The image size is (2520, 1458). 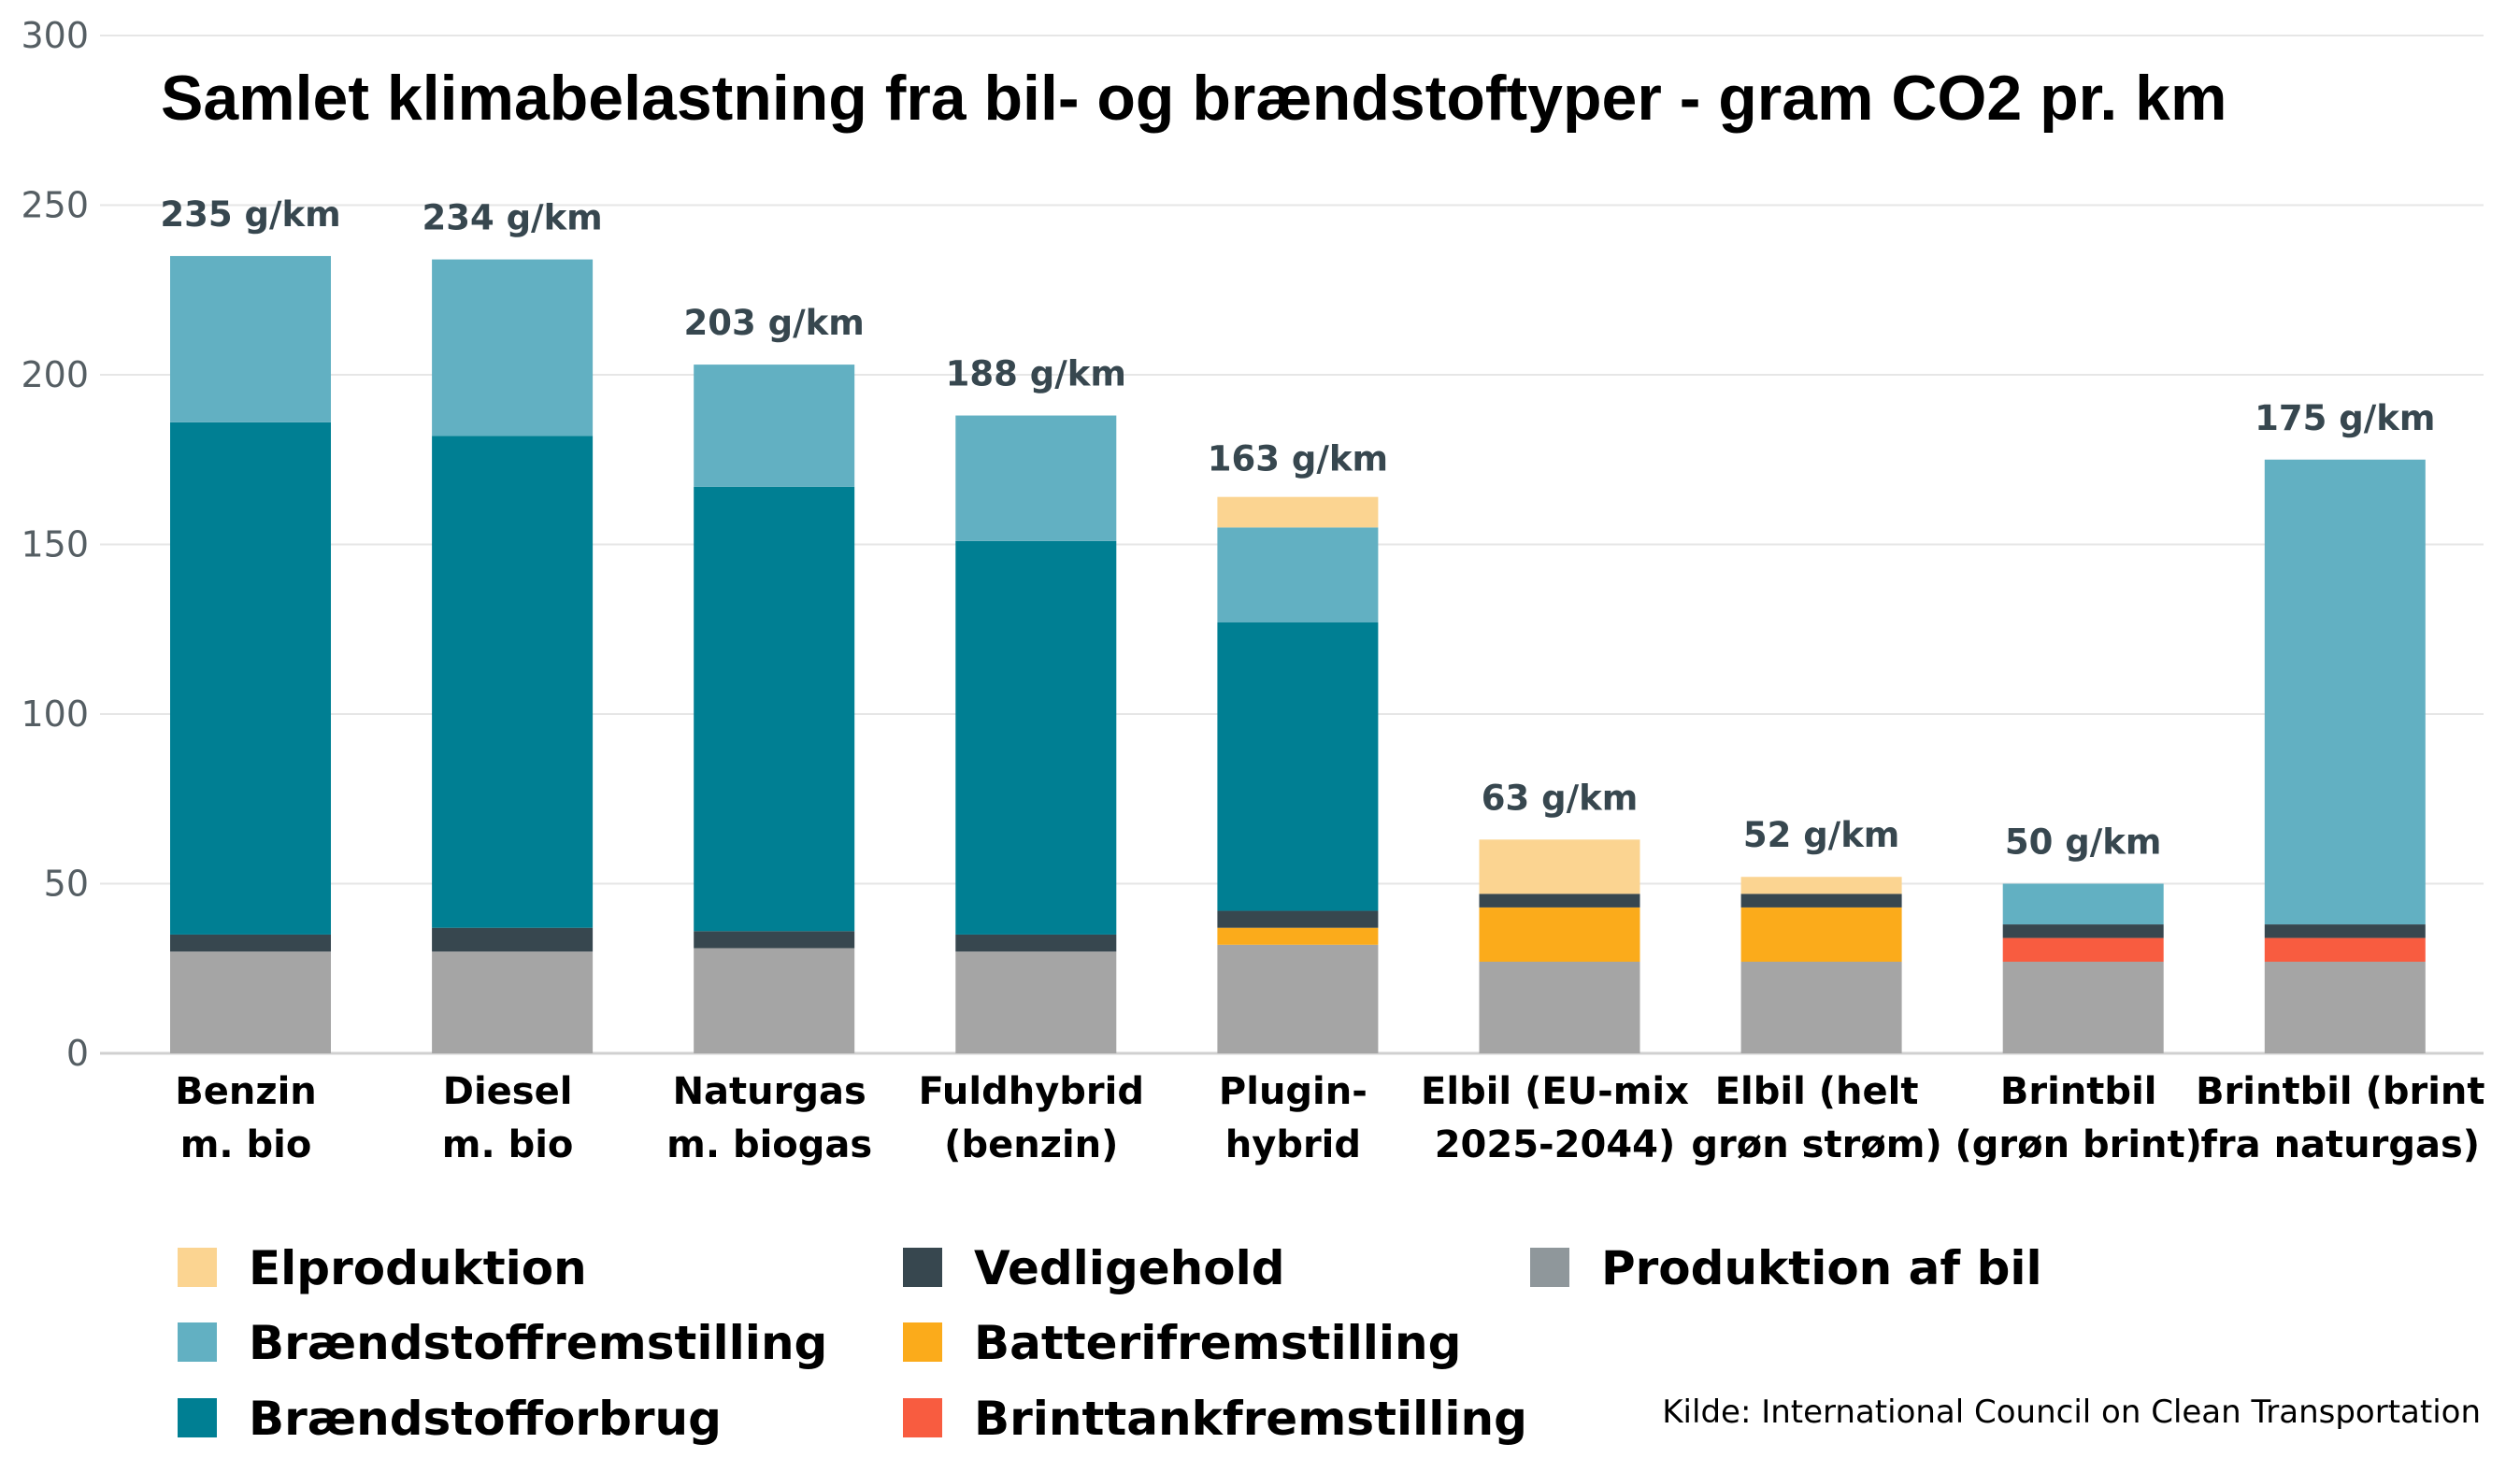 What do you see at coordinates (508, 1091) in the screenshot?
I see `category-label: Diesel` at bounding box center [508, 1091].